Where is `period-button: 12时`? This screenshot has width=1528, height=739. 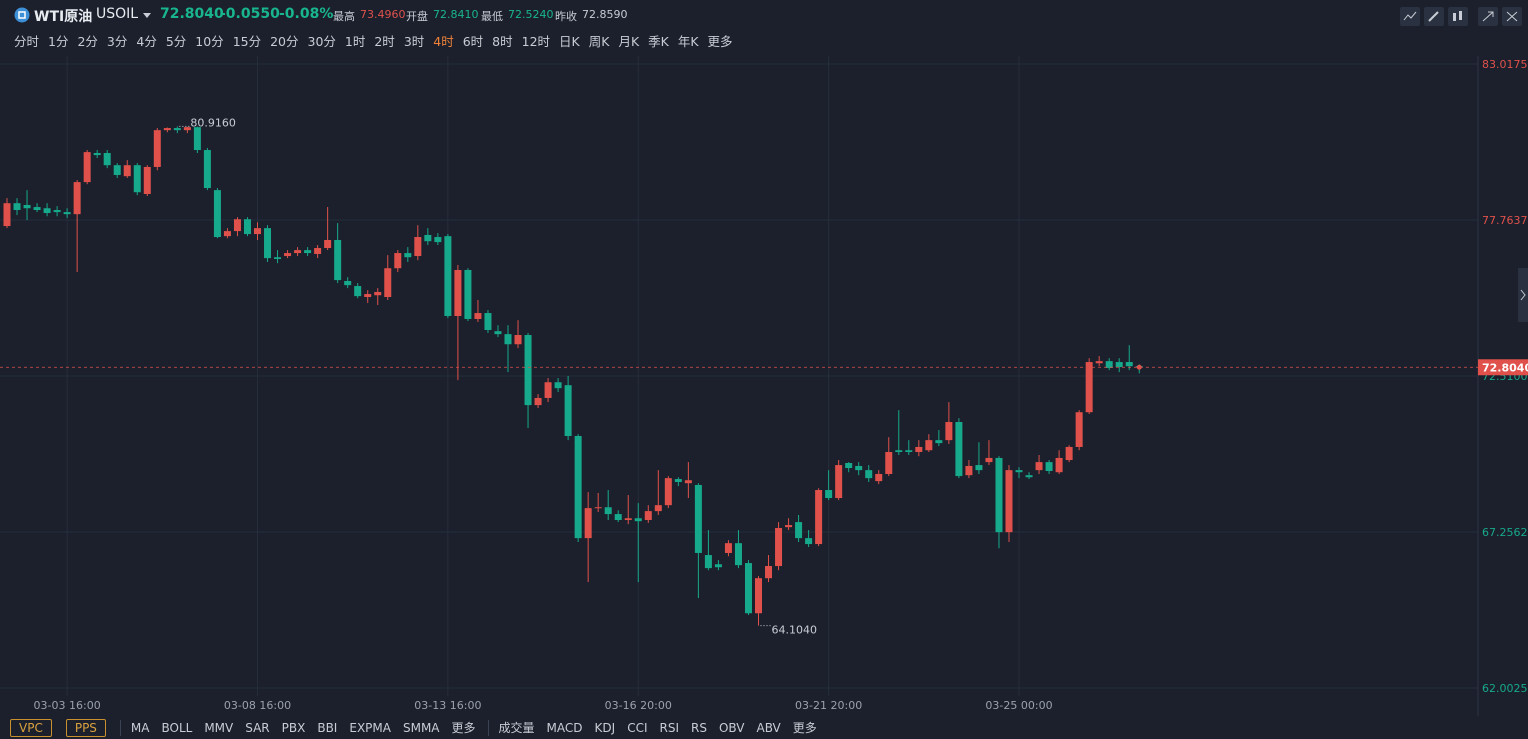 period-button: 12时 is located at coordinates (536, 41).